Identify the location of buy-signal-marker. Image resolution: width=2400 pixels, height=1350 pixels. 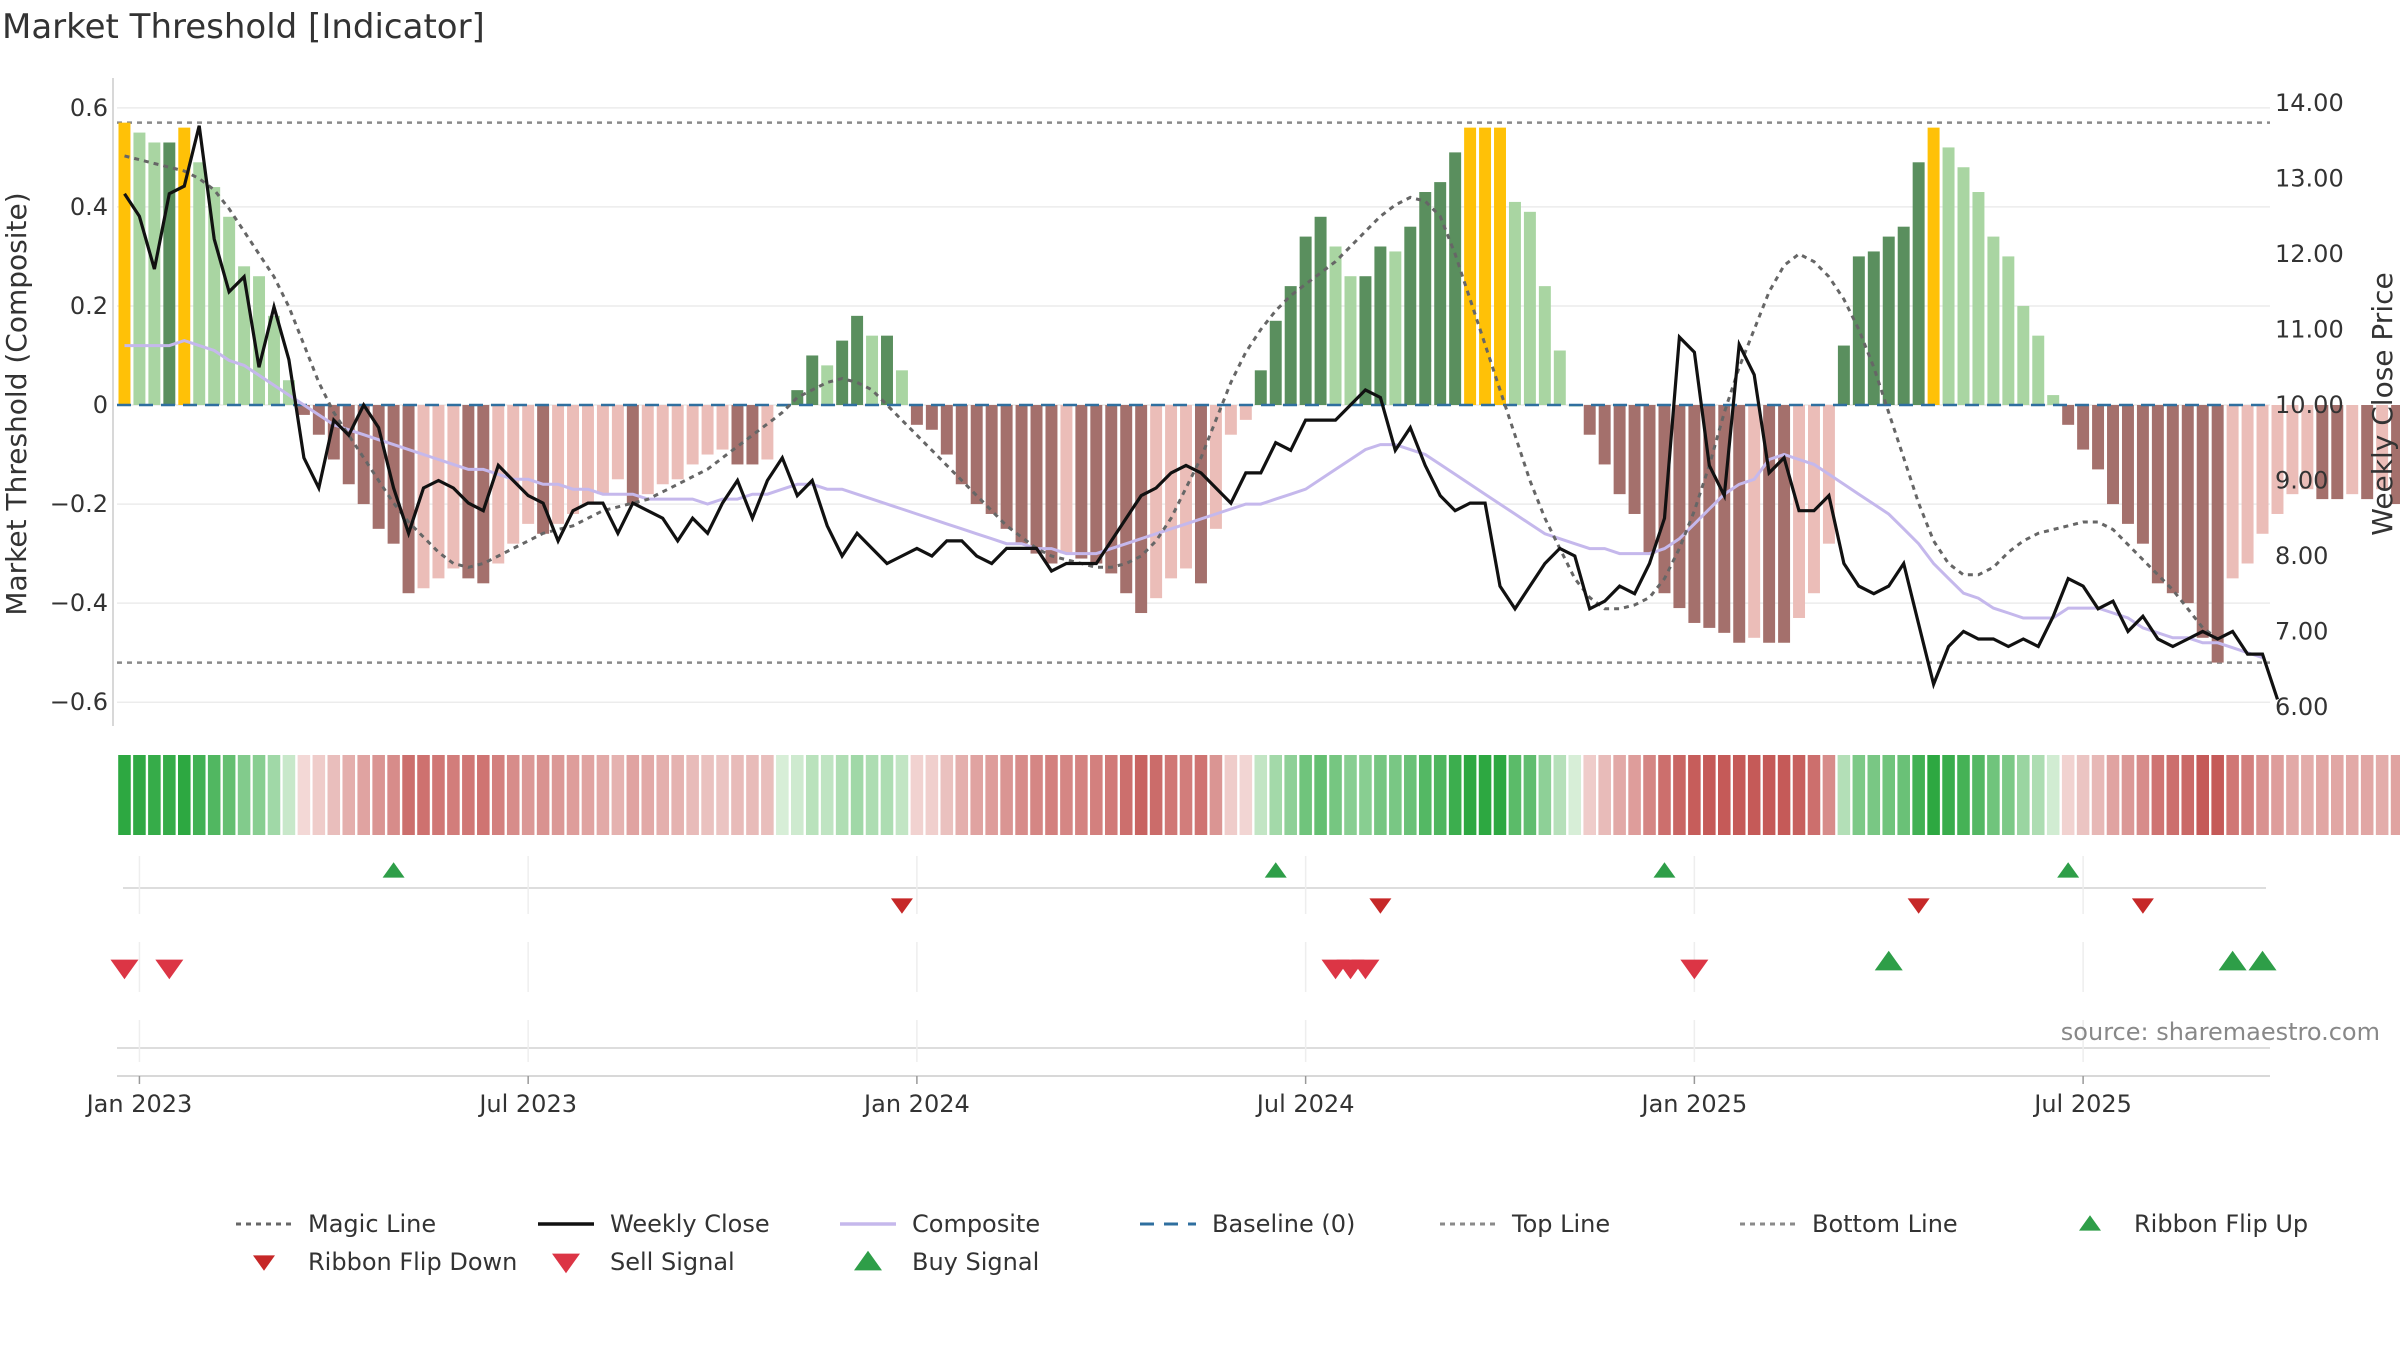
(2232, 960).